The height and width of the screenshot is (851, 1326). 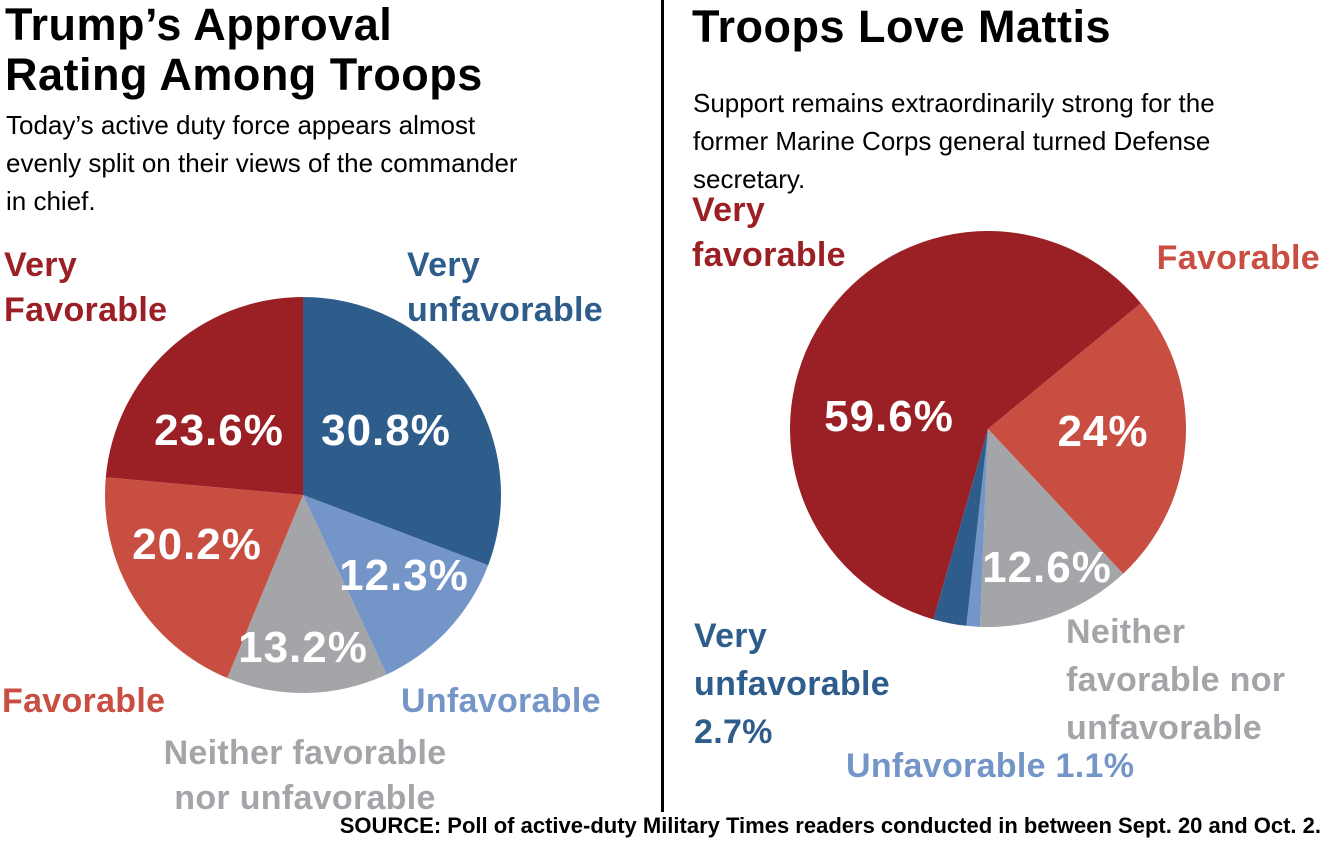 I want to click on pie-percent-label: 20.2%, so click(x=197, y=544).